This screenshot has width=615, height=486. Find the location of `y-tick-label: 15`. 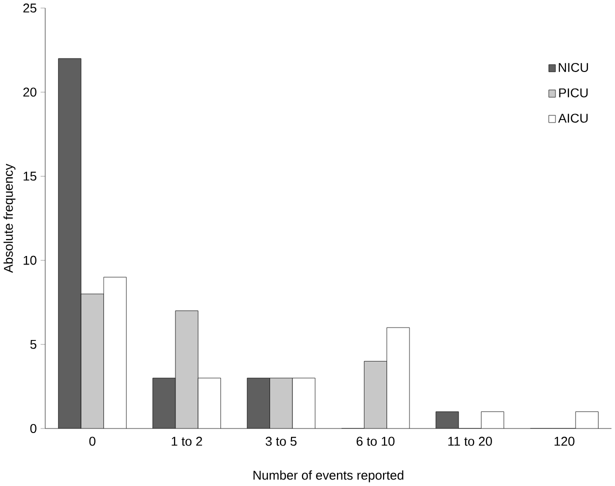

y-tick-label: 15 is located at coordinates (30, 176).